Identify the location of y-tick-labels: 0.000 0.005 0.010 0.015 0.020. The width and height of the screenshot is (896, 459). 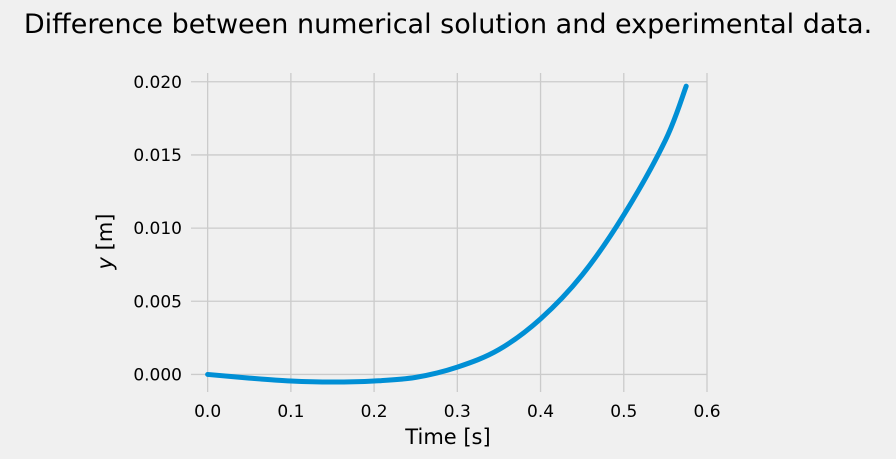
(157, 229).